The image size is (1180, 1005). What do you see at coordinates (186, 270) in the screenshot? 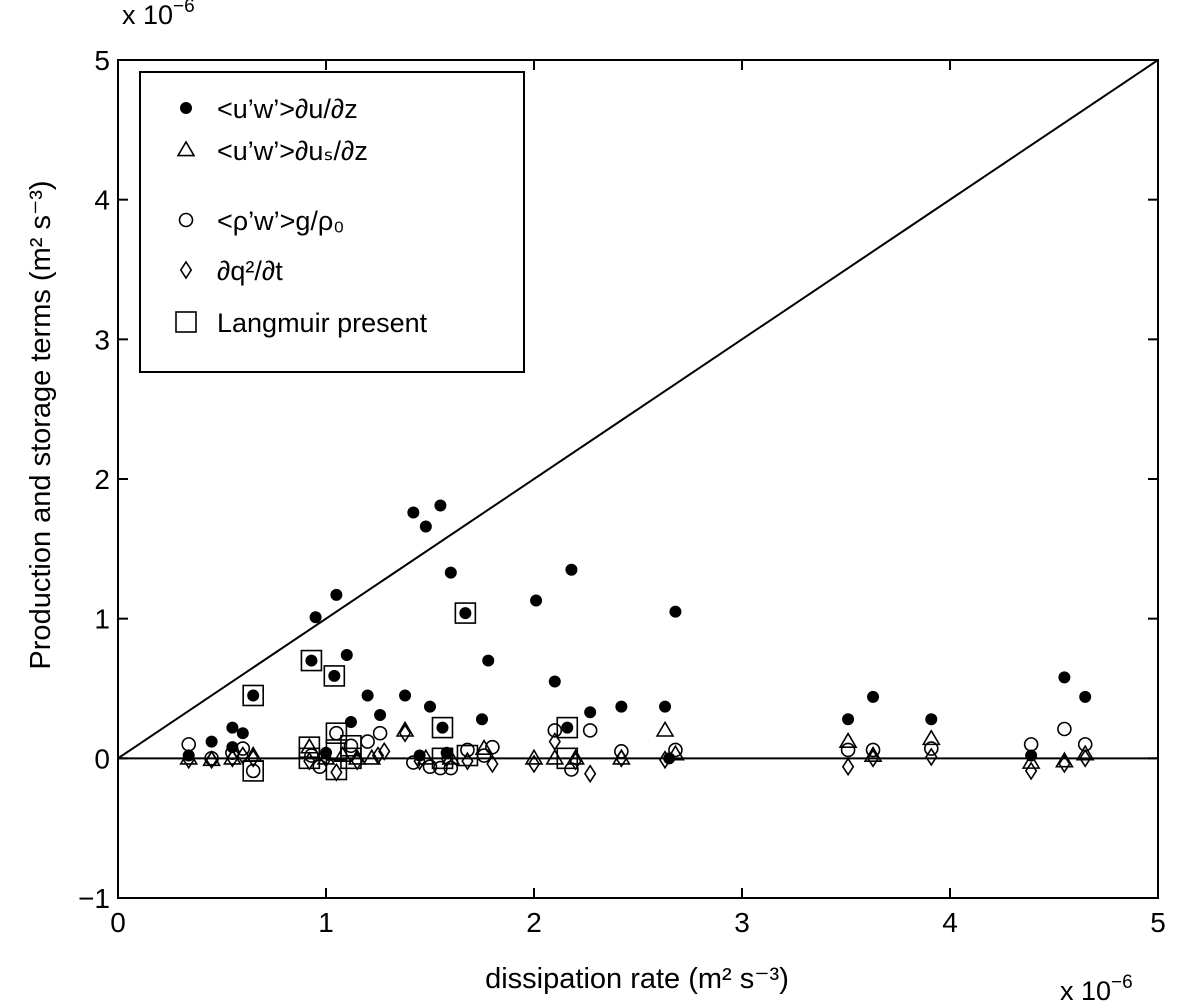
I see `legend-marker-open-diamond` at bounding box center [186, 270].